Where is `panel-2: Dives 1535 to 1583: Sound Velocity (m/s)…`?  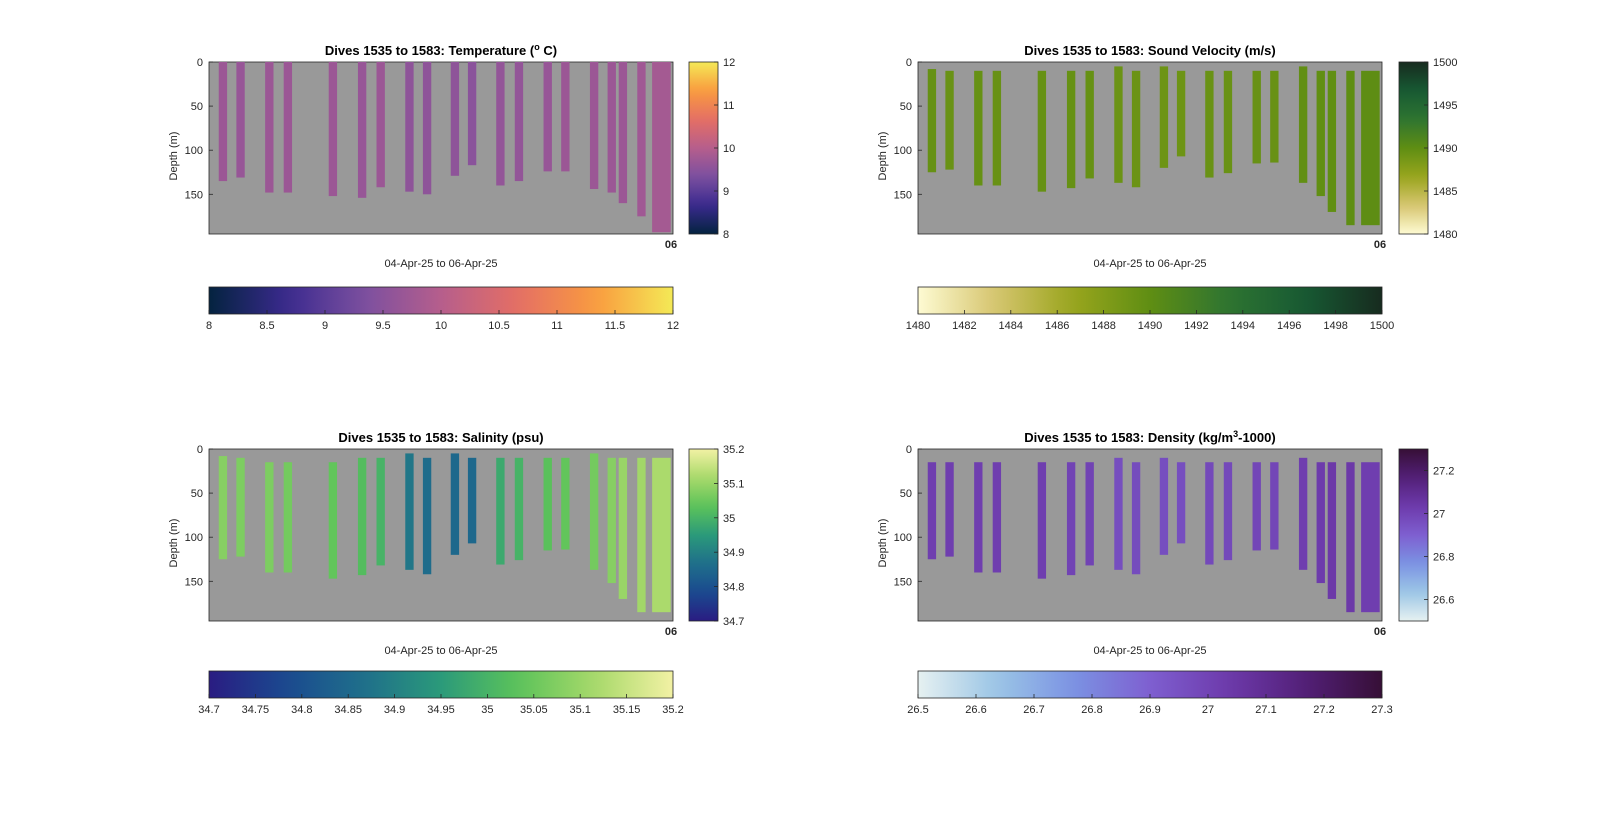
panel-2: Dives 1535 to 1583: Sound Velocity (m/s)… is located at coordinates (1167, 187).